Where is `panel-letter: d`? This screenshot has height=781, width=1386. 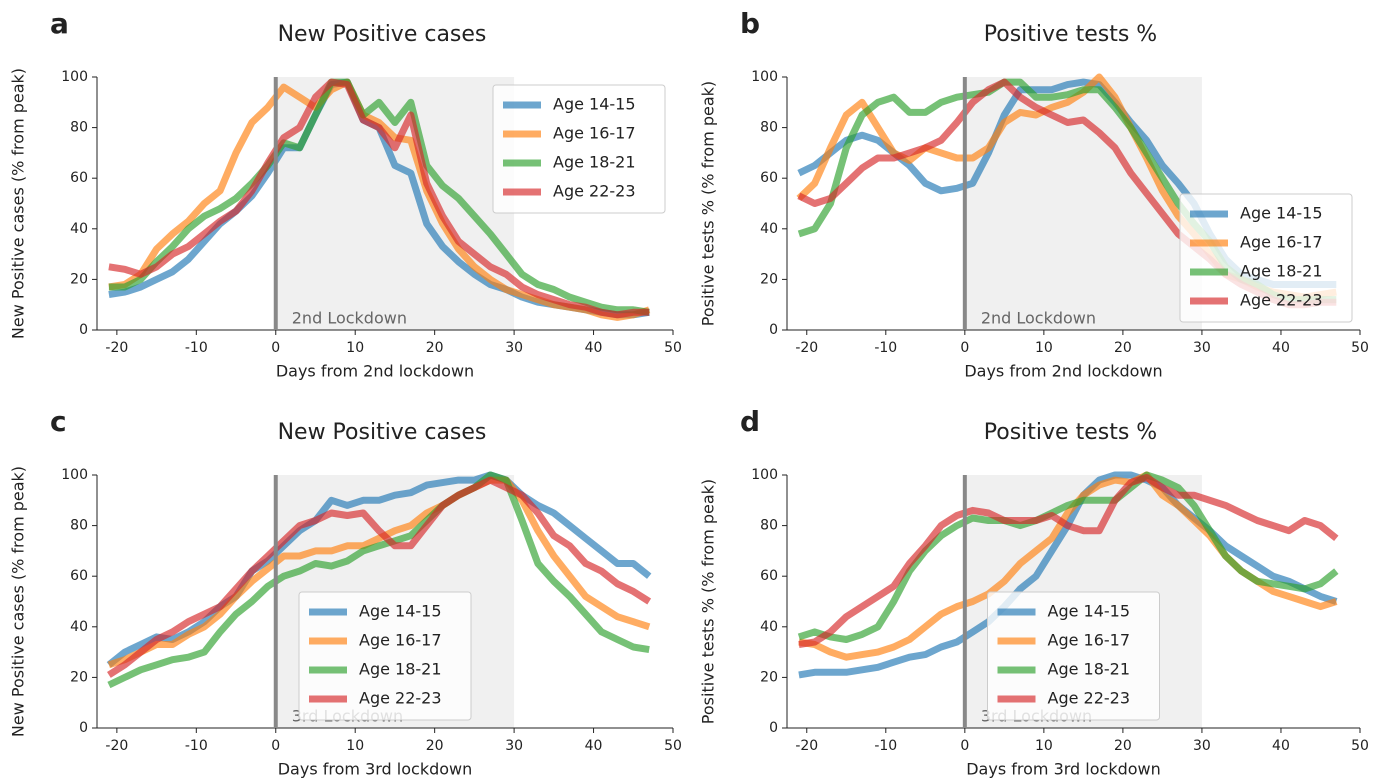
panel-letter: d is located at coordinates (750, 421).